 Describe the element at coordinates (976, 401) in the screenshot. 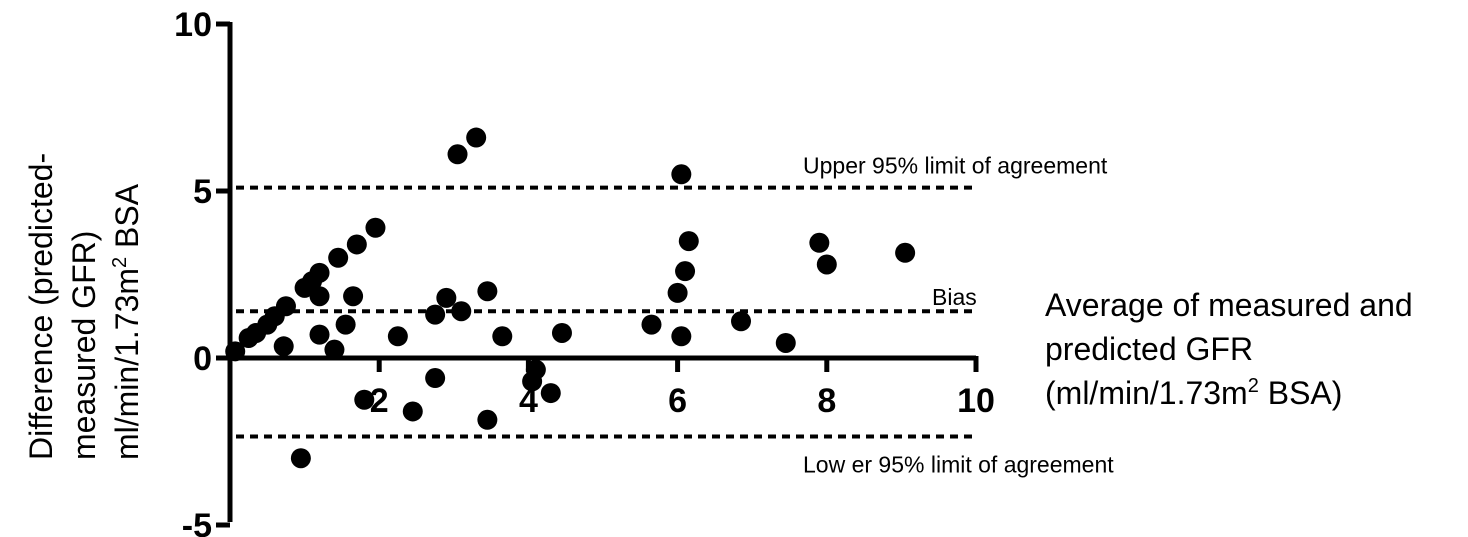

I see `x-tick-label: 10` at that location.